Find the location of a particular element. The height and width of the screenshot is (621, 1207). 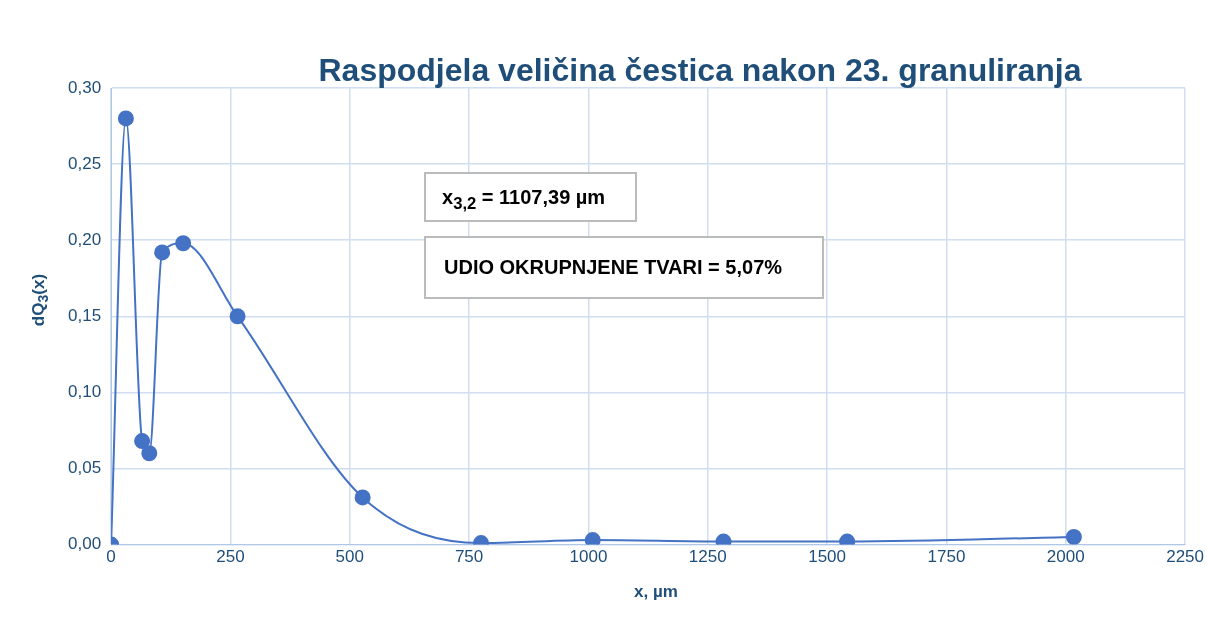

y-tick-label: 0,30 is located at coordinates (84, 87).